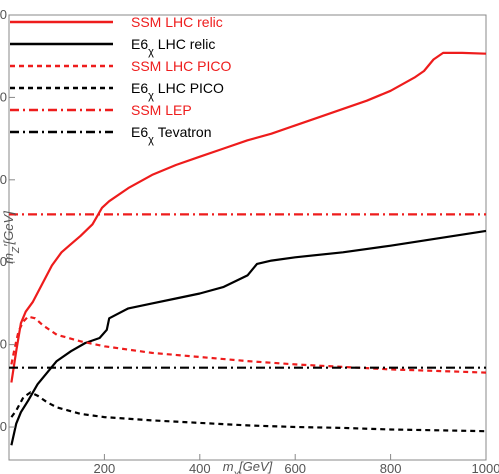 This screenshot has width=499, height=474. I want to click on y-axis-label: mZ′[GeV], so click(11, 237).